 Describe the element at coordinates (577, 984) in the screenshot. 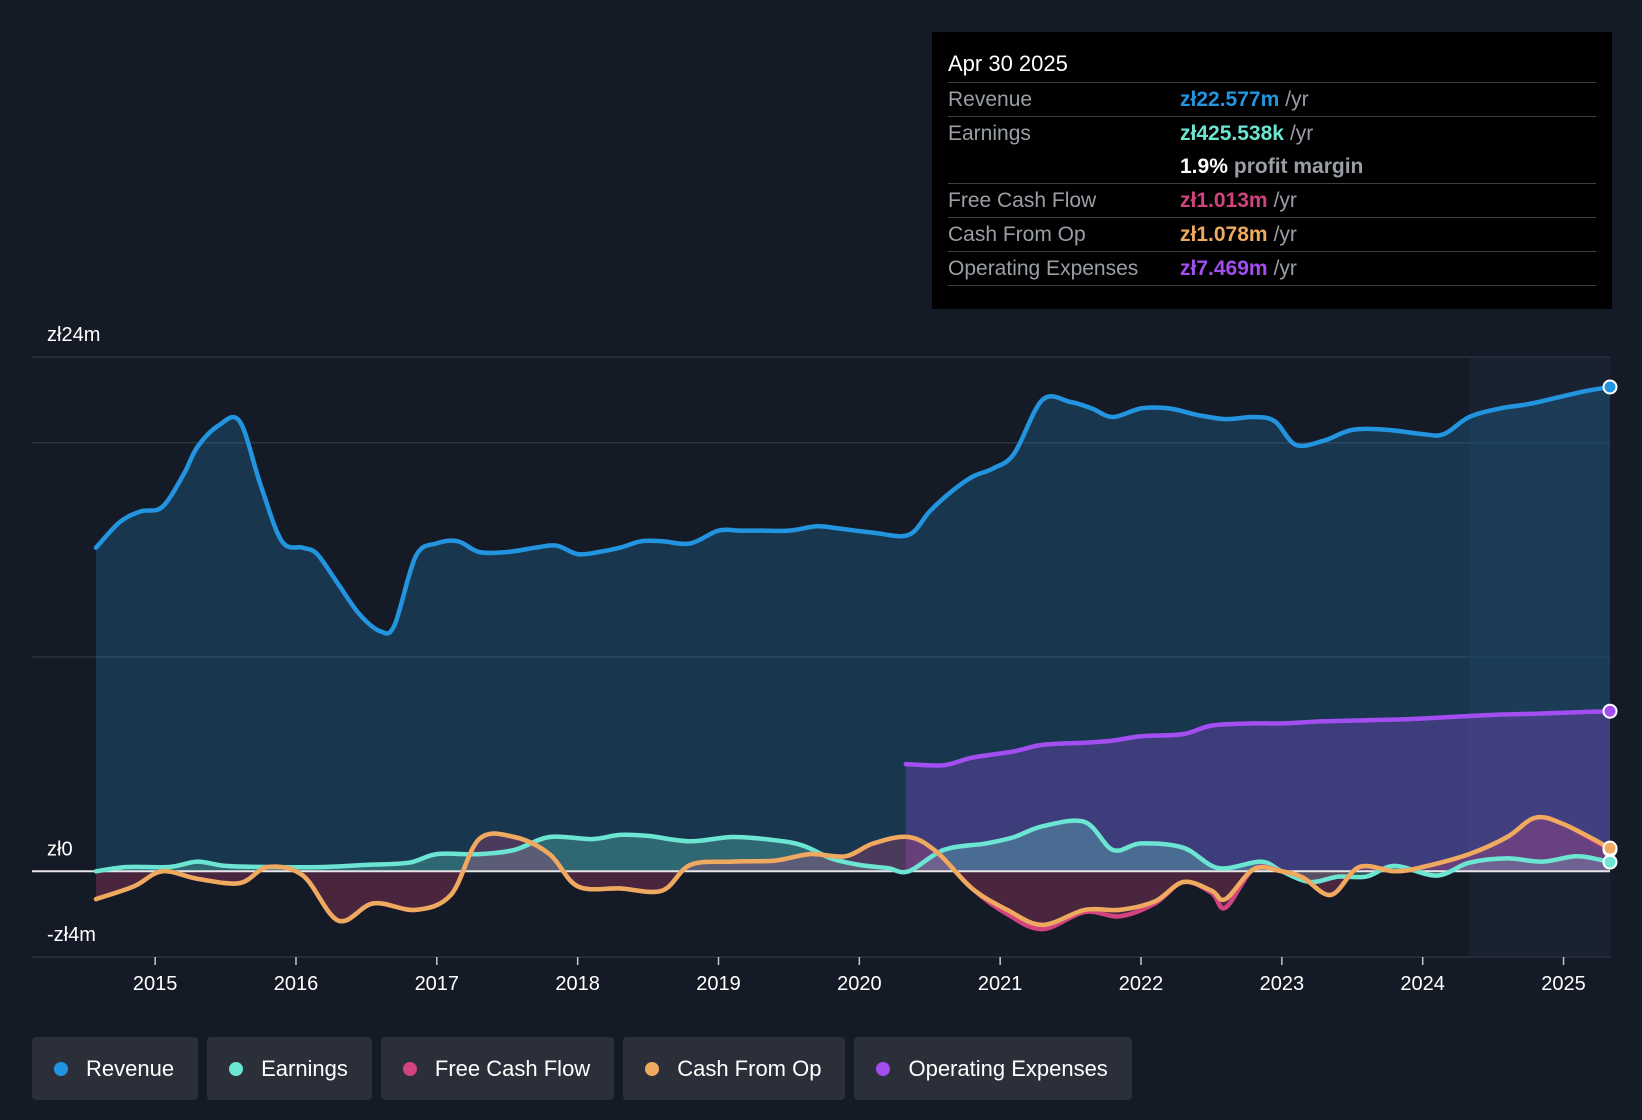

I see `x-tick-label: 2018` at that location.